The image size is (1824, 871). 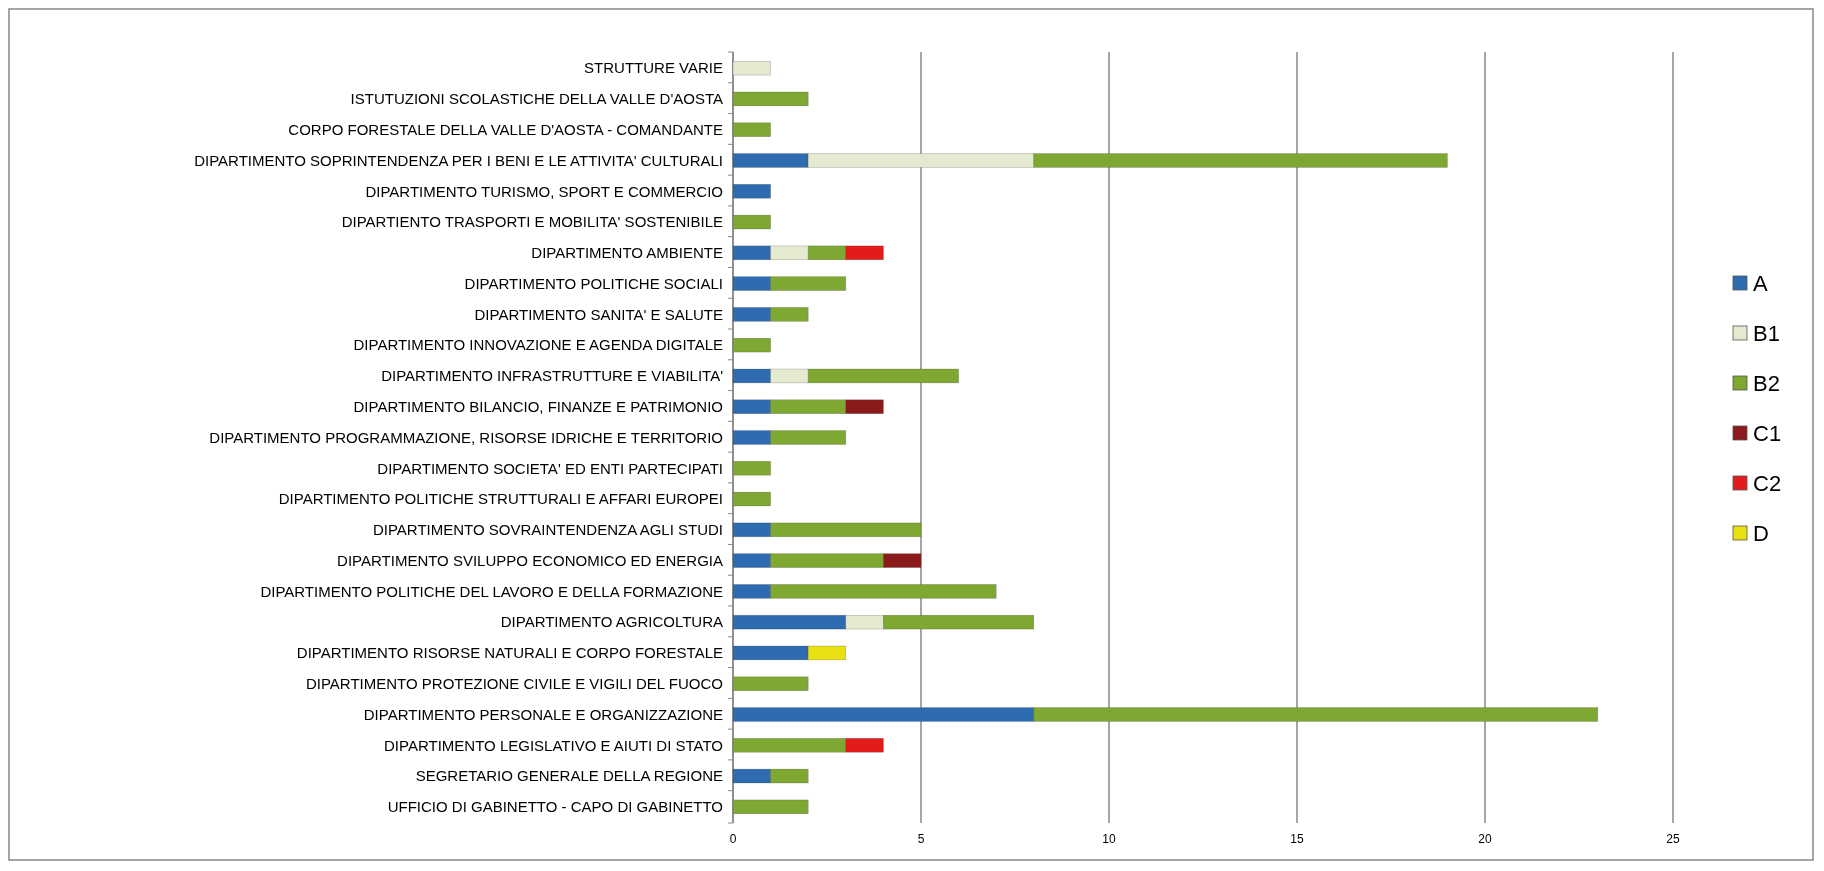 I want to click on y-tick-label: DIPARTIMENTO BILANCIO, FINANZE E PATRIMONIO, so click(x=538, y=406).